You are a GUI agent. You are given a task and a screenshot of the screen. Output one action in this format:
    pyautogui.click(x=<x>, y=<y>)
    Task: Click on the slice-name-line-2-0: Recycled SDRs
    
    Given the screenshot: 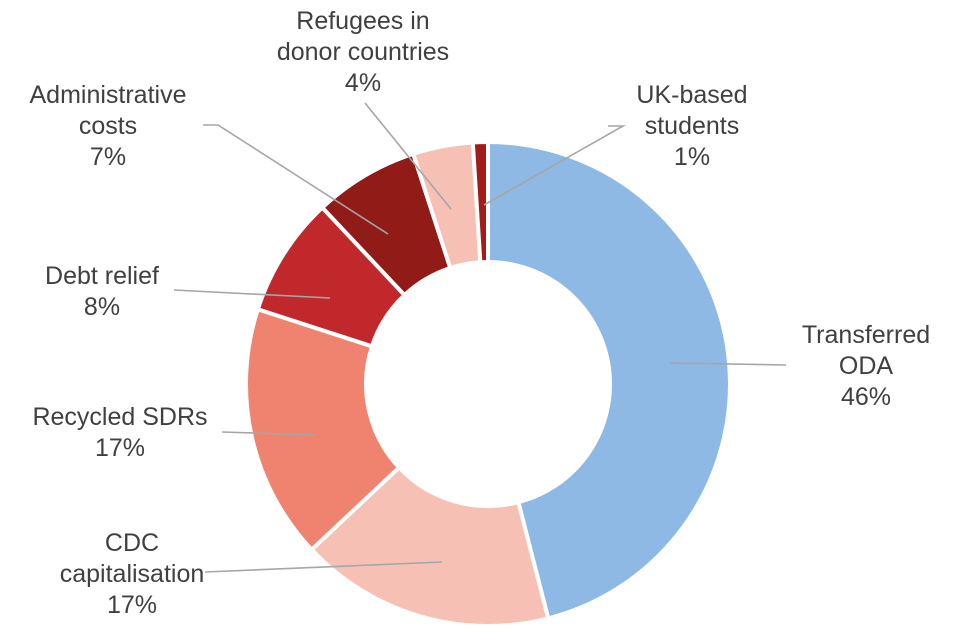 What is the action you would take?
    pyautogui.click(x=119, y=417)
    